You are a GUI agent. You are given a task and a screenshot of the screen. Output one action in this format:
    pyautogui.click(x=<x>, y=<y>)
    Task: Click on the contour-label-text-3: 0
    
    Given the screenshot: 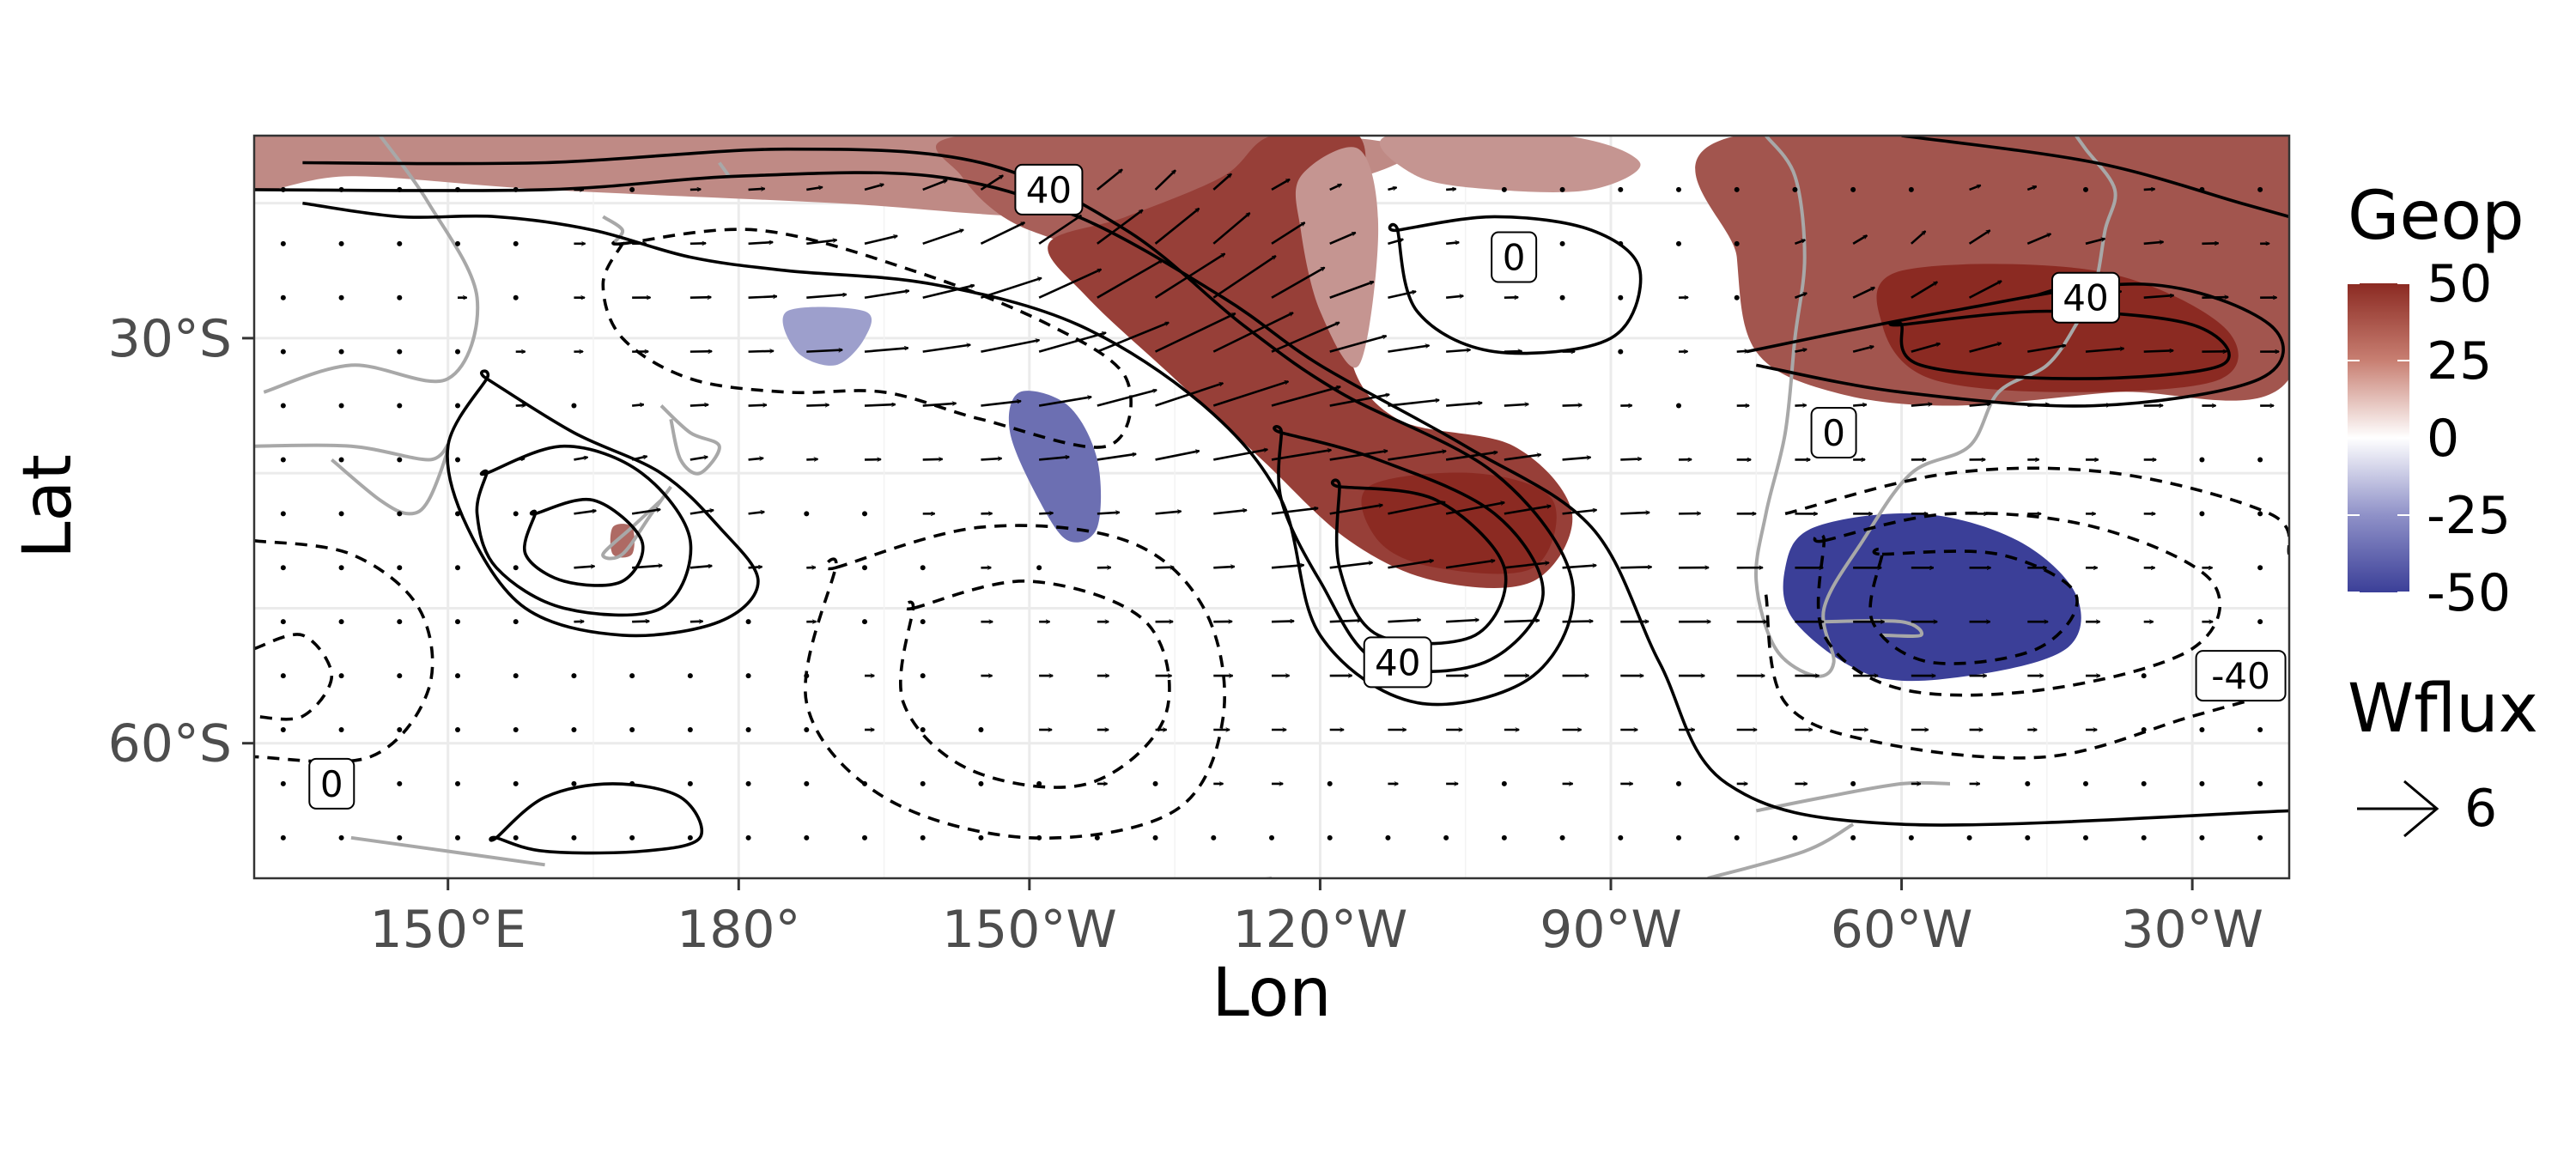 What is the action you would take?
    pyautogui.click(x=1834, y=433)
    